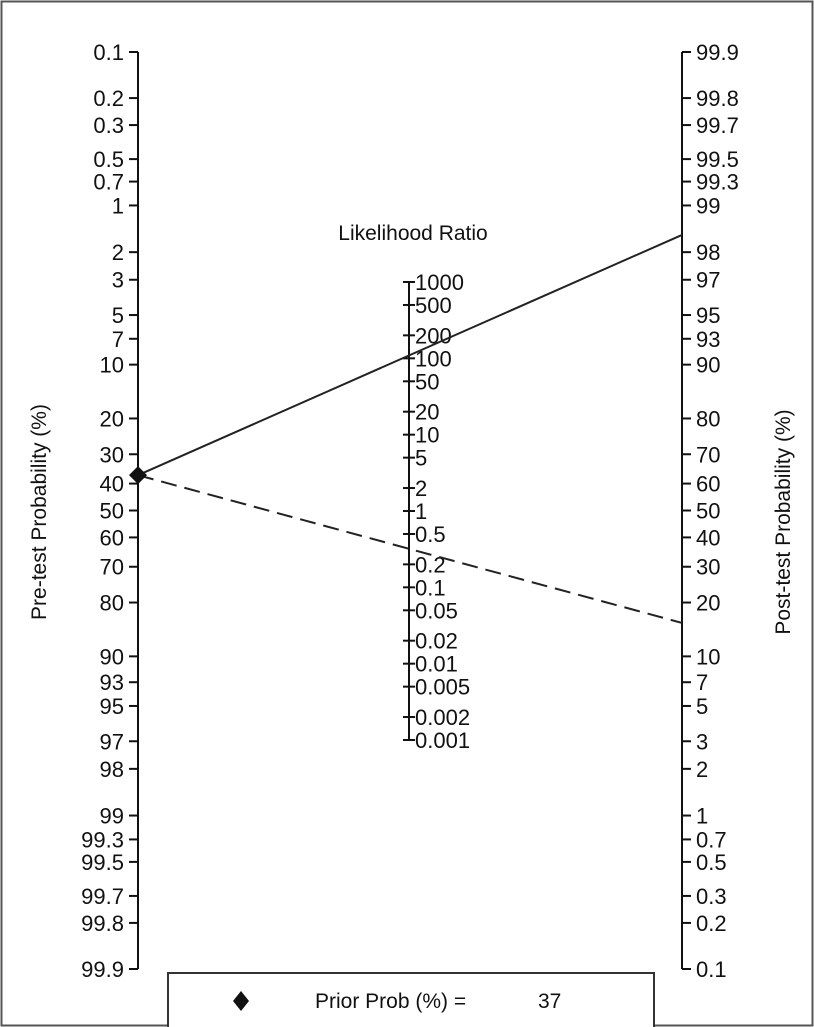  What do you see at coordinates (430, 534) in the screenshot?
I see `lr-axis-tick-label: 0.5` at bounding box center [430, 534].